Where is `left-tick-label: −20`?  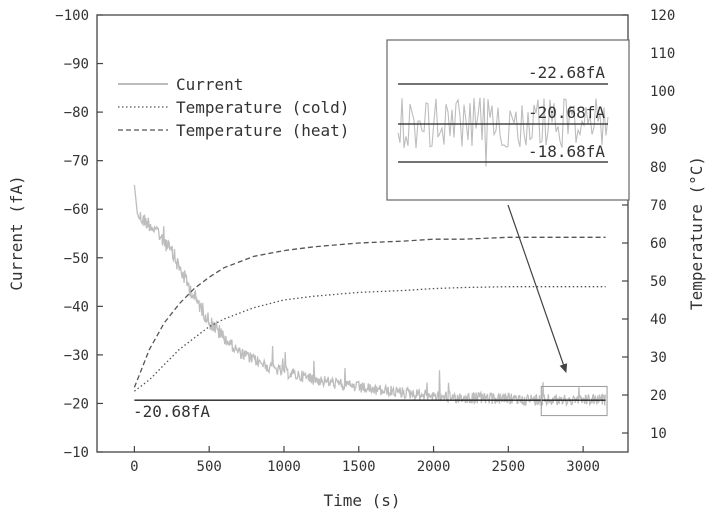 left-tick-label: −20 is located at coordinates (76, 404).